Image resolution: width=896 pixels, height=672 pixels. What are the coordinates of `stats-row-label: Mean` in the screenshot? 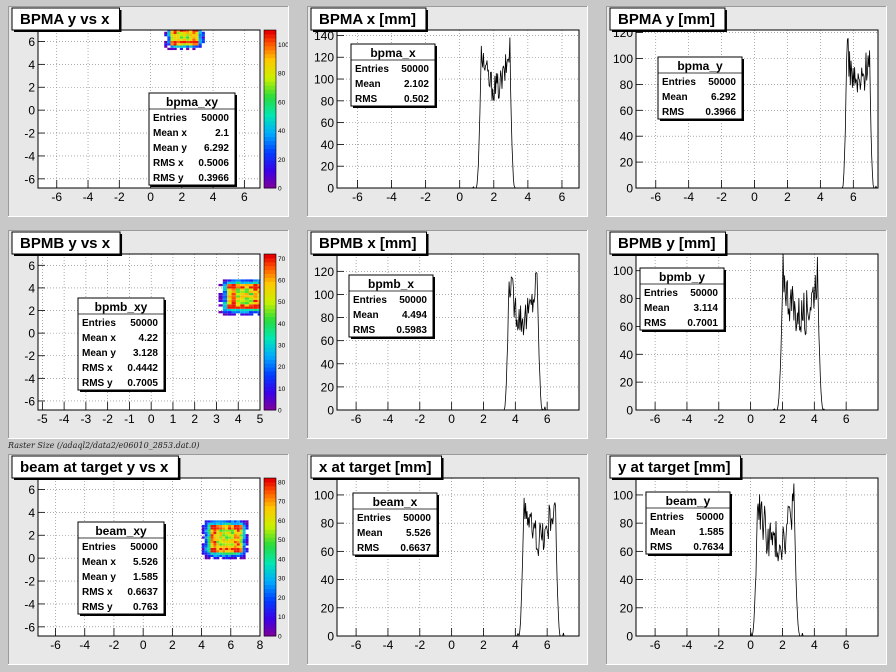 It's located at (368, 84).